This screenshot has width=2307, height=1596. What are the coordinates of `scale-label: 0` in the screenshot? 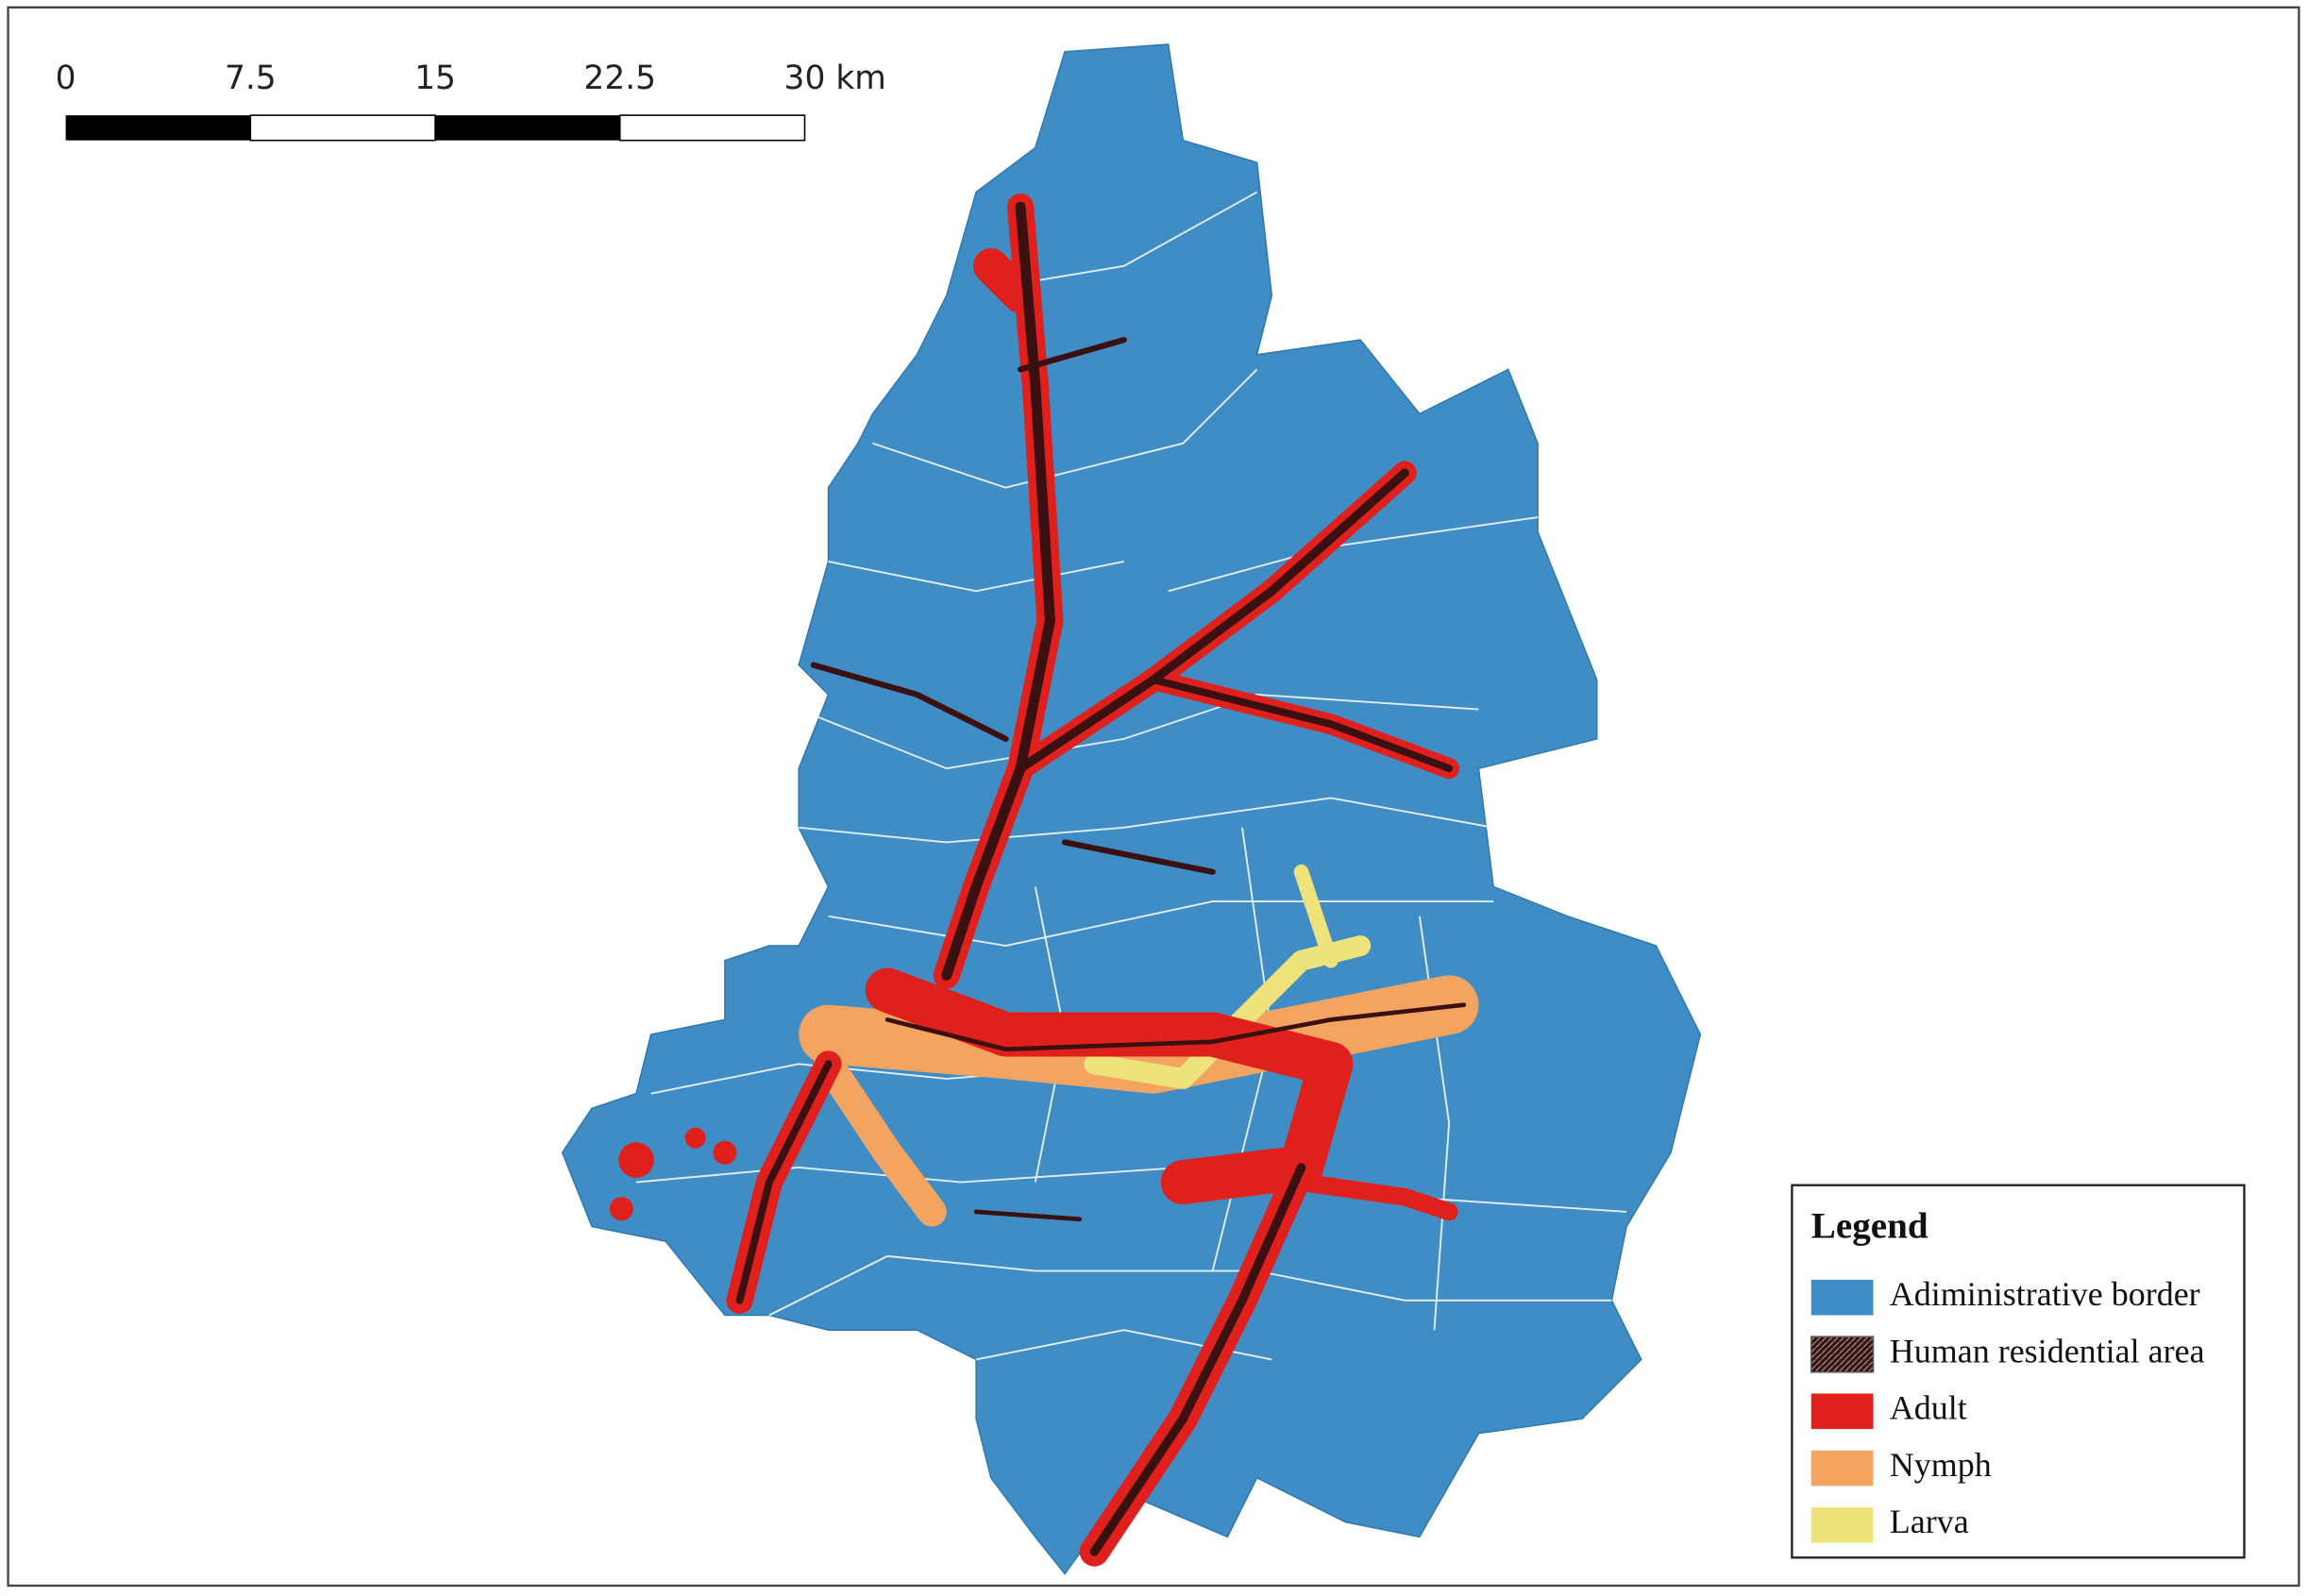 It's located at (66, 78).